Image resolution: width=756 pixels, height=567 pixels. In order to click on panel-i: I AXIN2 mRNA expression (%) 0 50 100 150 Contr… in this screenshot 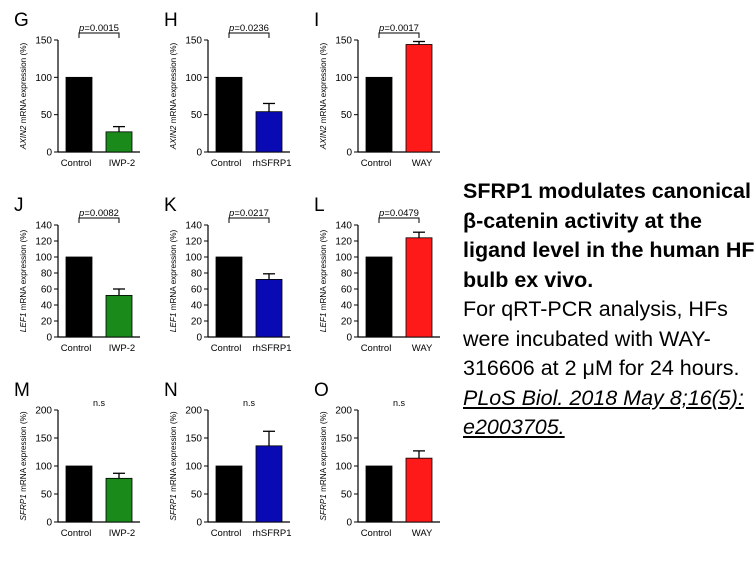, I will do `click(375, 92)`.